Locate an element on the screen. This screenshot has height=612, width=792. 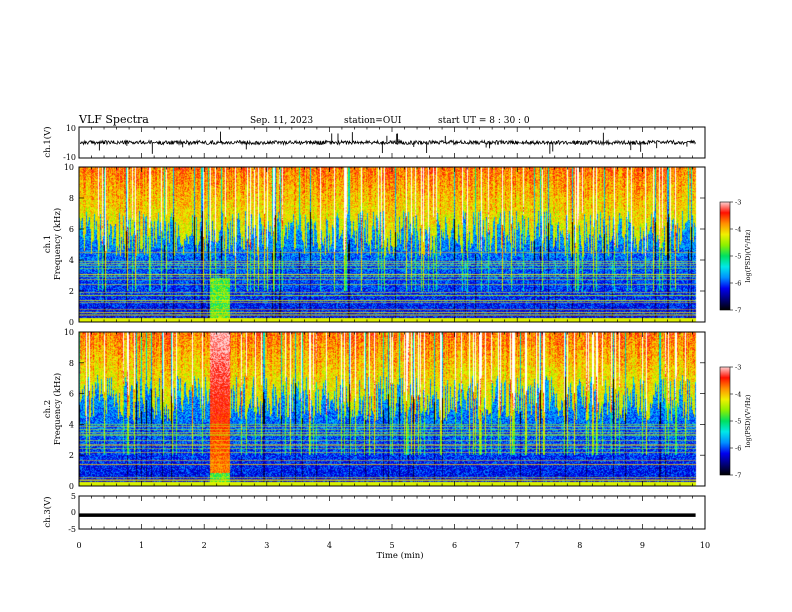
ch1-waveform-spikes is located at coordinates (393, 142).